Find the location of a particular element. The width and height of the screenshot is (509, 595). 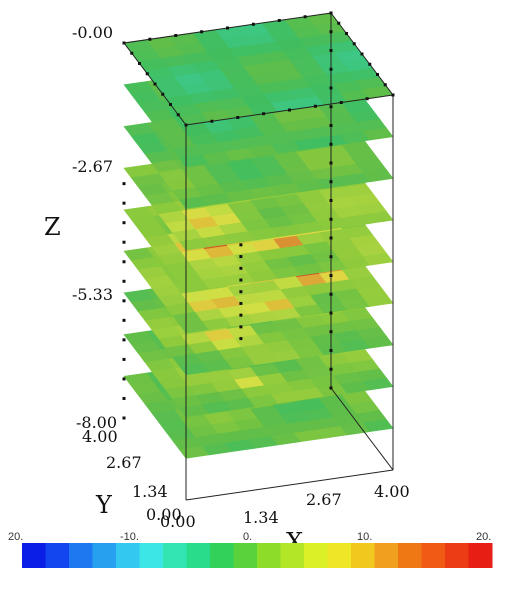

x-tick-label: 2.67 is located at coordinates (324, 499).